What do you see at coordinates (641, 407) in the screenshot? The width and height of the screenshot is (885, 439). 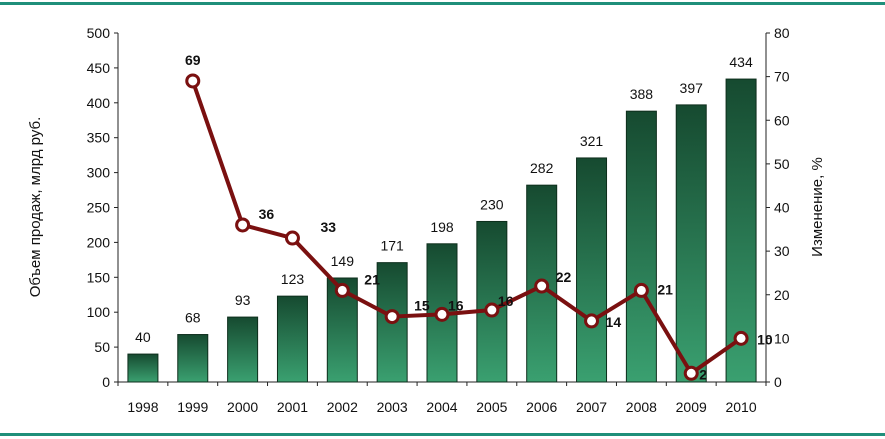 I see `x-tick-label: 2008` at bounding box center [641, 407].